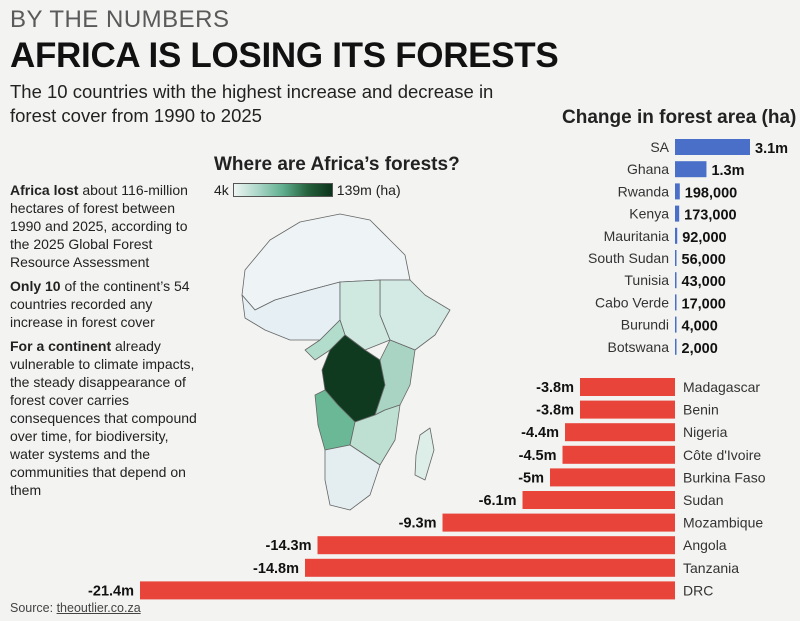 This screenshot has height=621, width=800. Describe the element at coordinates (704, 304) in the screenshot. I see `increase-value-label: 17,000` at that location.